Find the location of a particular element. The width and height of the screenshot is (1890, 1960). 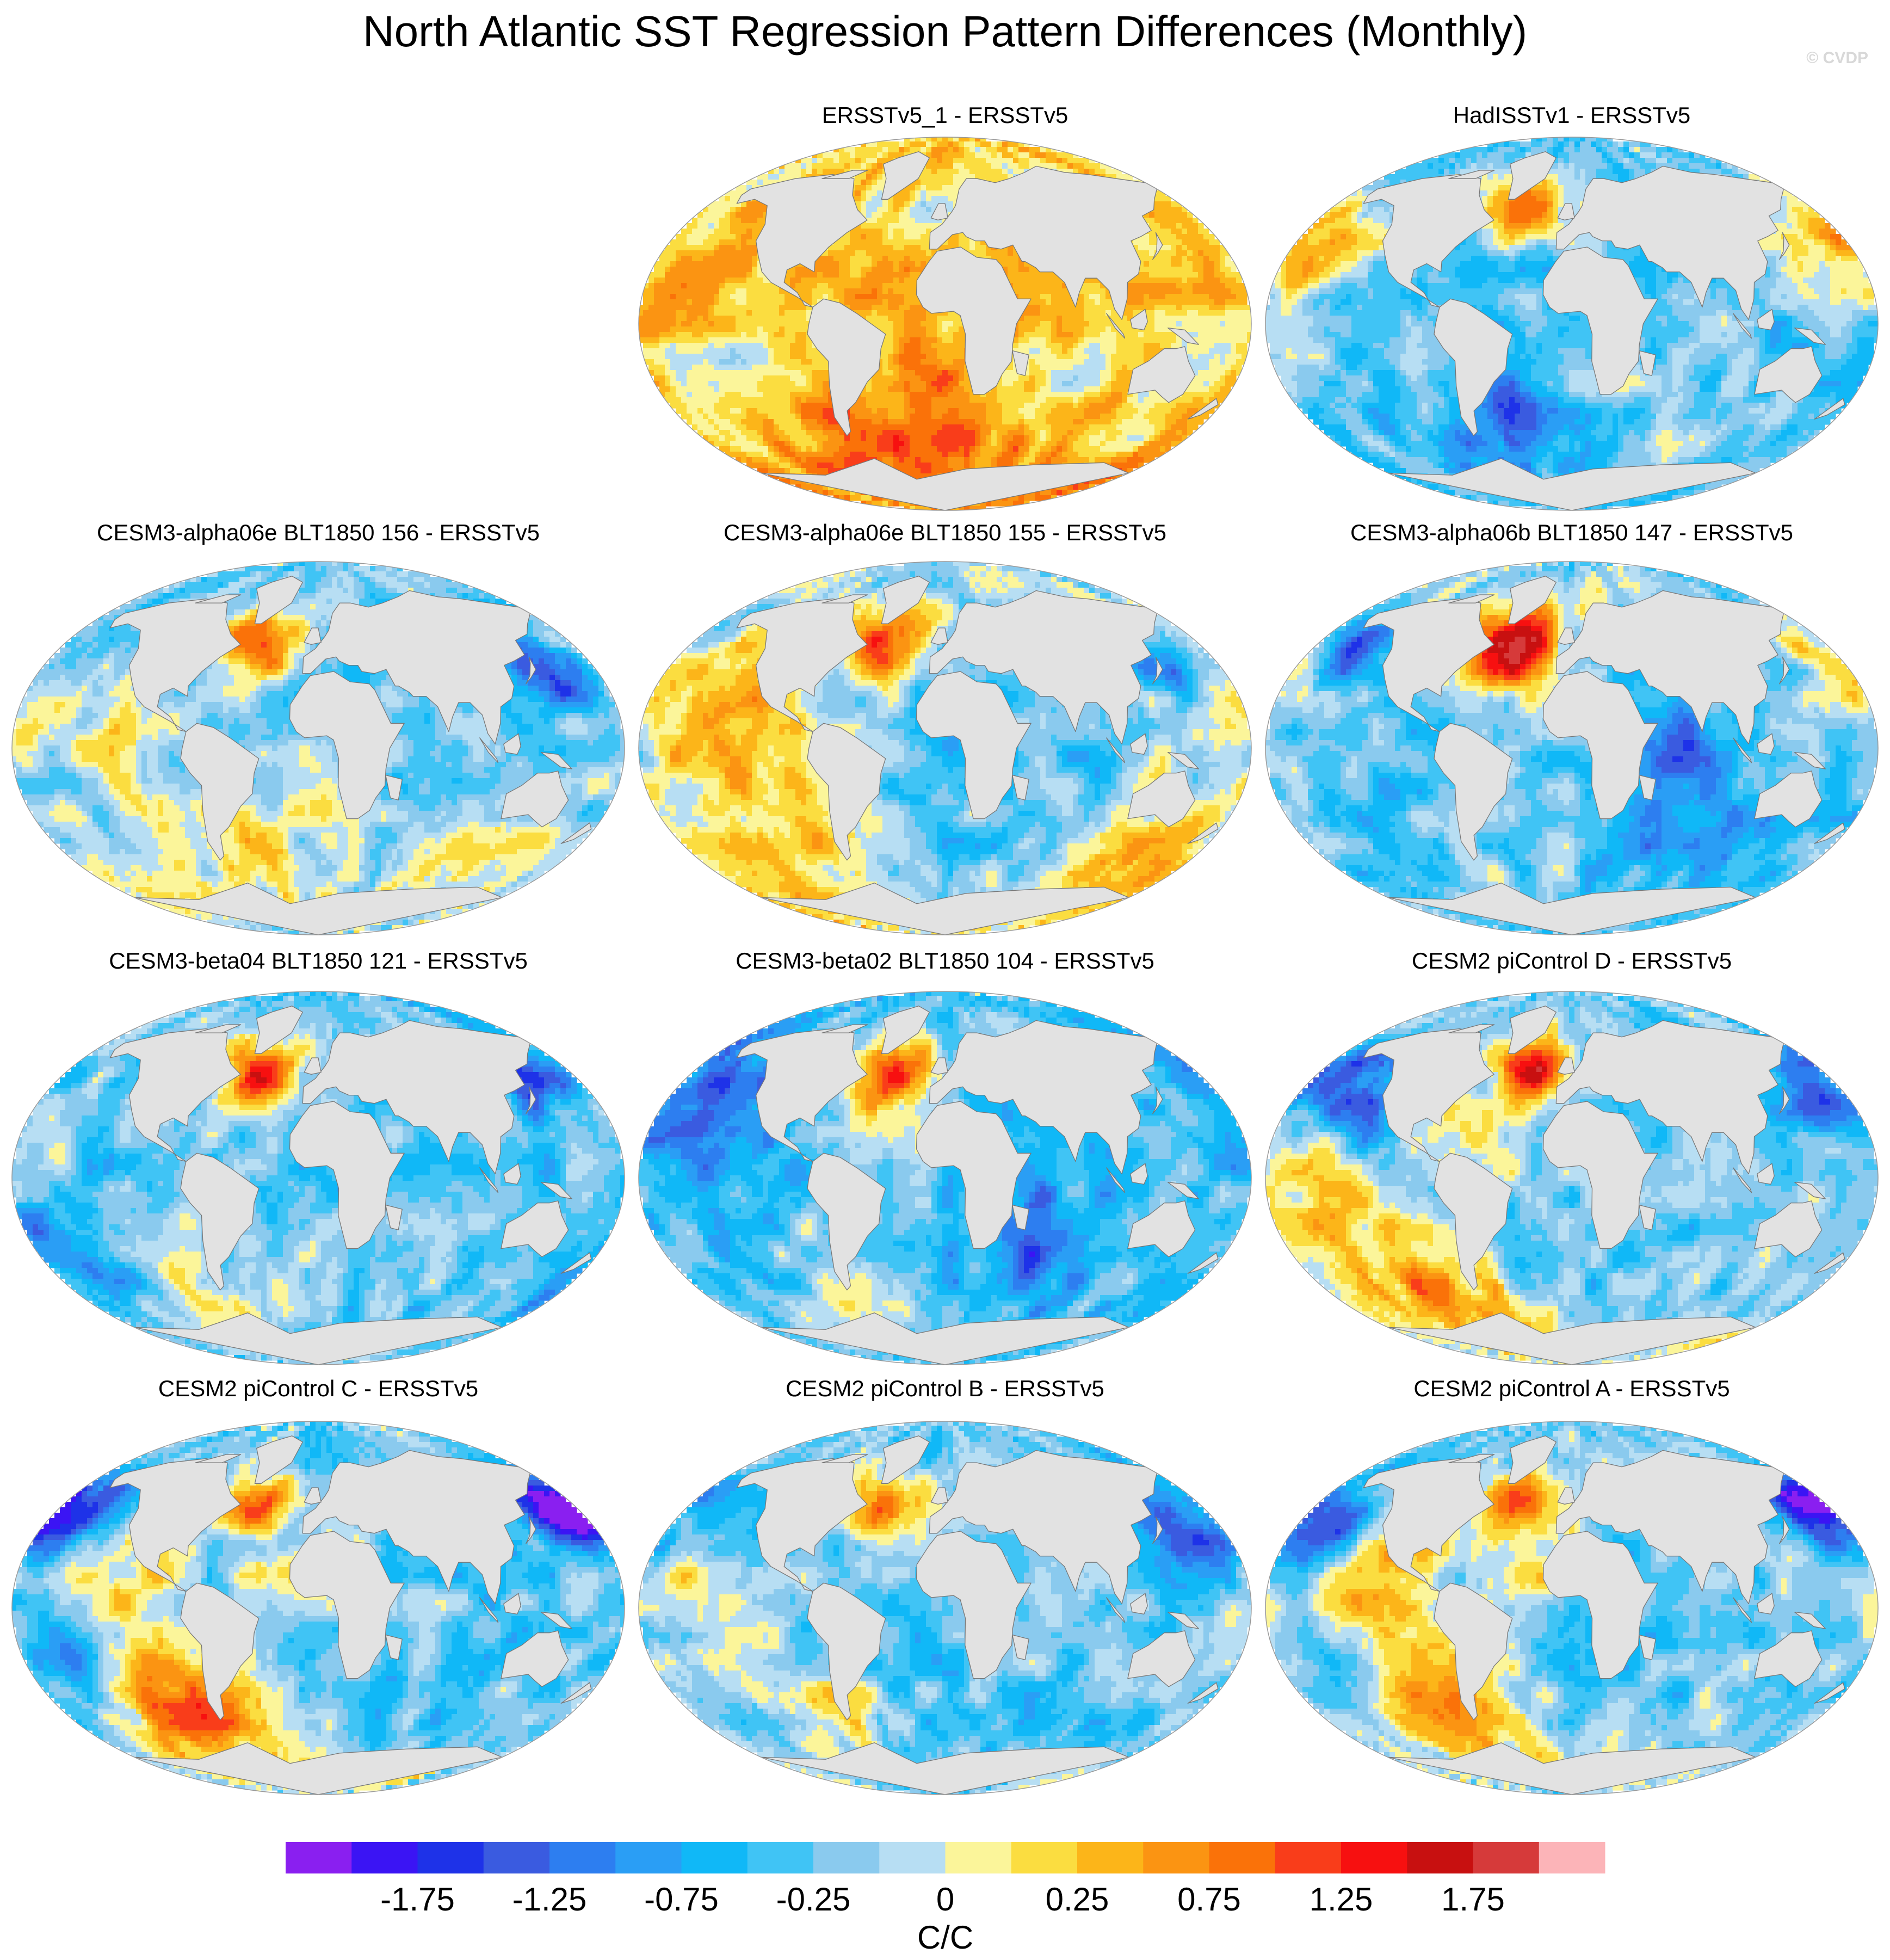

panel-title: ERSSTv5_1 - ERSSTv5 is located at coordinates (945, 115).